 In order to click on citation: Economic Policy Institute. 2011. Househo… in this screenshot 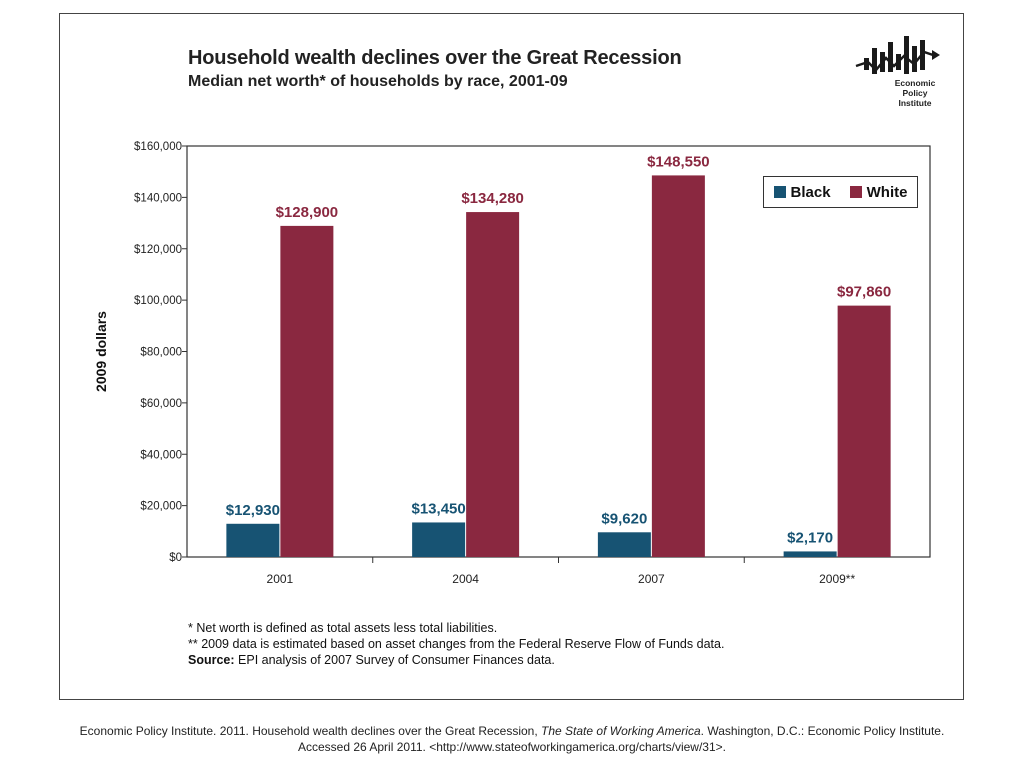, I will do `click(512, 739)`.